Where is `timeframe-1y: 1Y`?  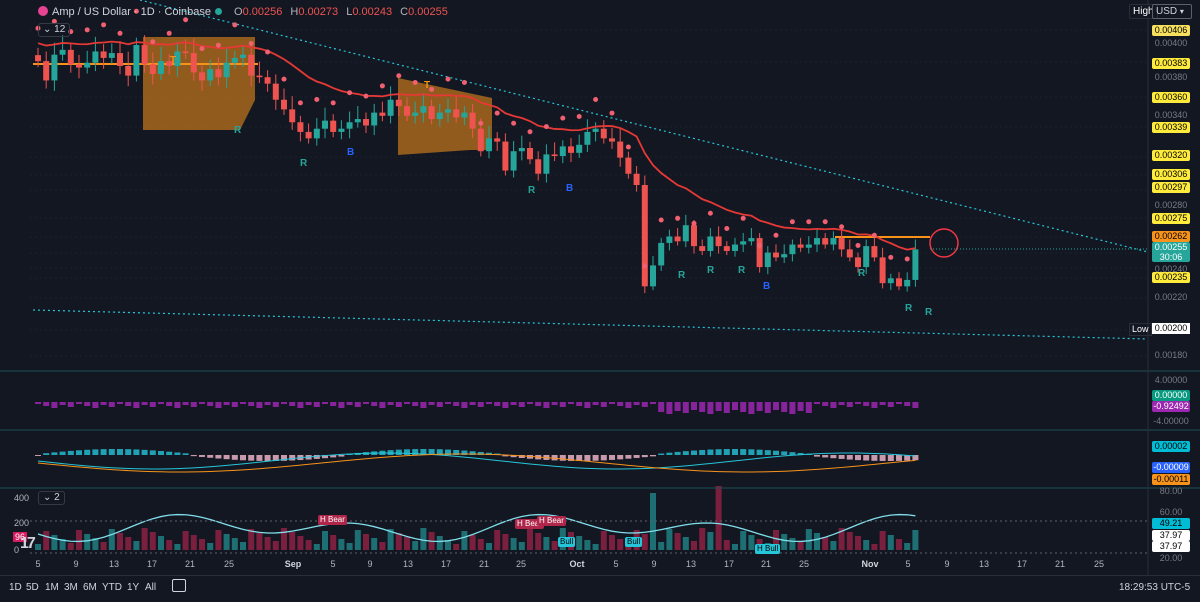
timeframe-1y: 1Y is located at coordinates (133, 587).